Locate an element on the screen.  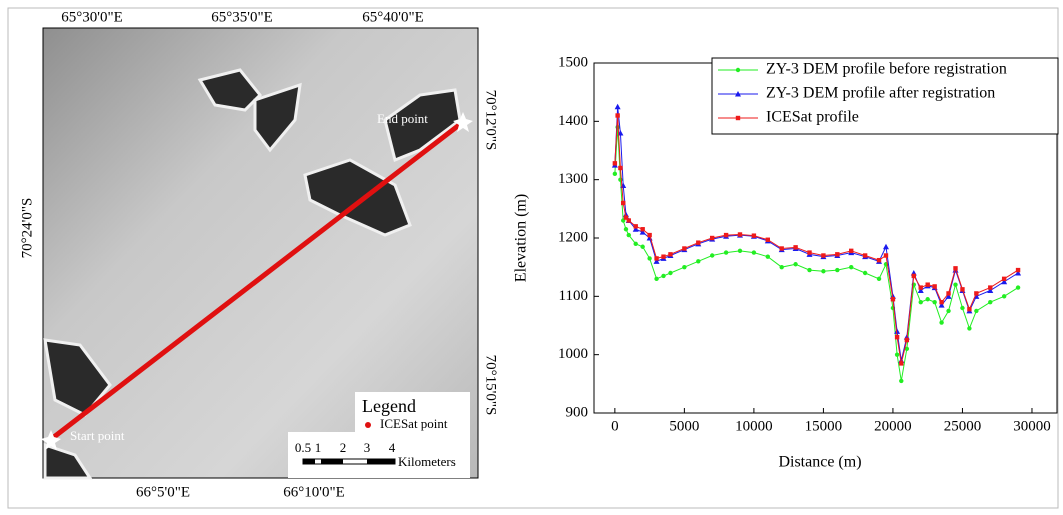
x-tick-label: 15000 is located at coordinates (824, 426).